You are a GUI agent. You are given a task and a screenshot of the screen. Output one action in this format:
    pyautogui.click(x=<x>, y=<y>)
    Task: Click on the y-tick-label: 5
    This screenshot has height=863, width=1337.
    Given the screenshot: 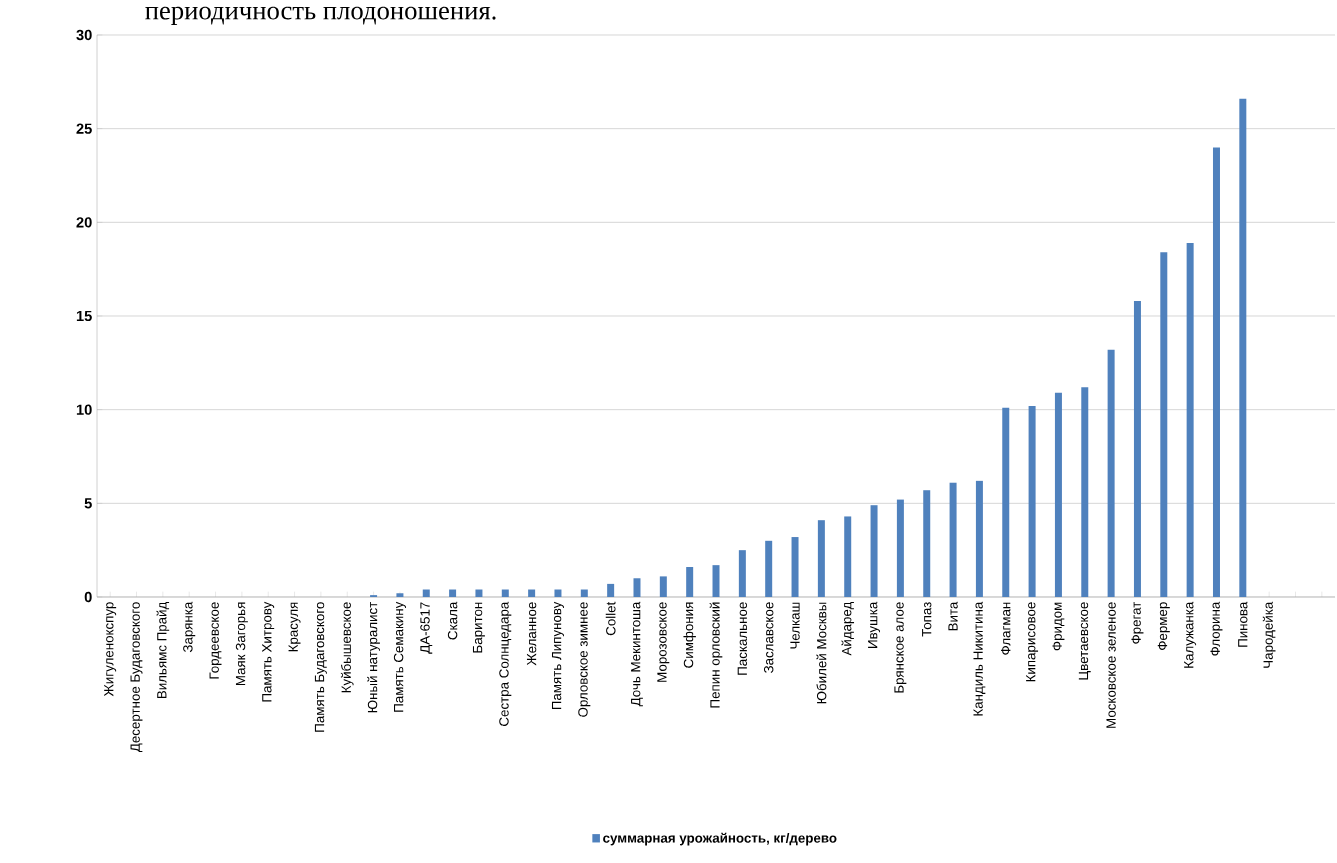 What is the action you would take?
    pyautogui.click(x=88, y=503)
    